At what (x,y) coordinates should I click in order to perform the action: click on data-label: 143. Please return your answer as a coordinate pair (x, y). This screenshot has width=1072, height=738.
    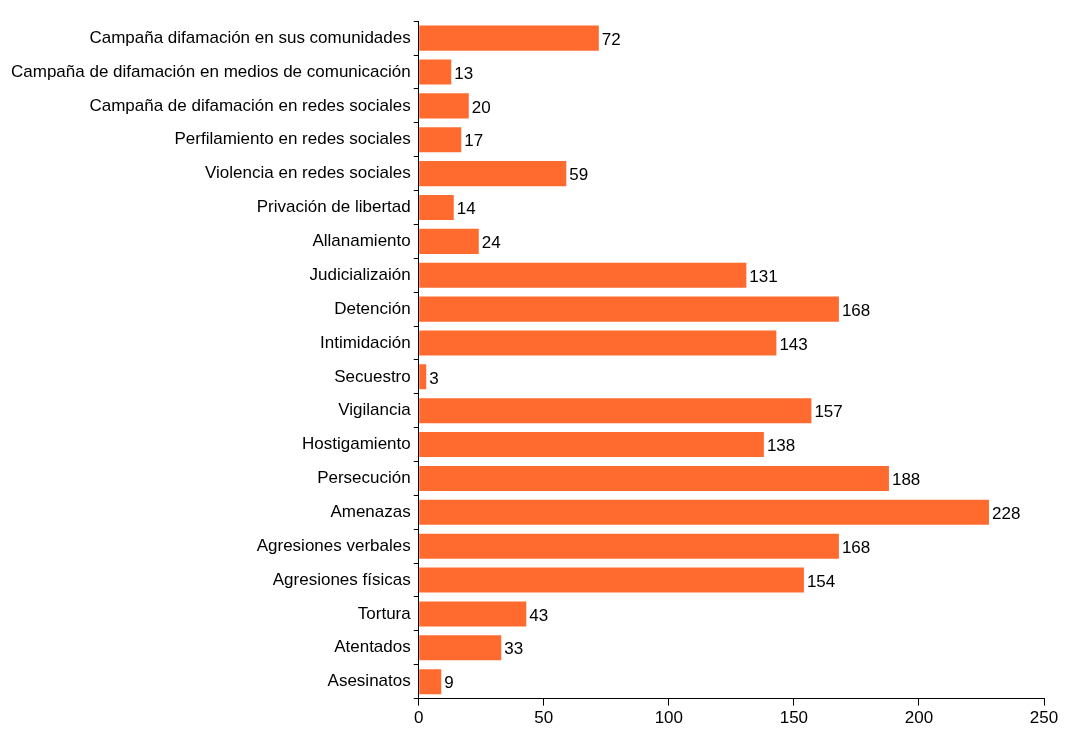
    Looking at the image, I should click on (793, 344).